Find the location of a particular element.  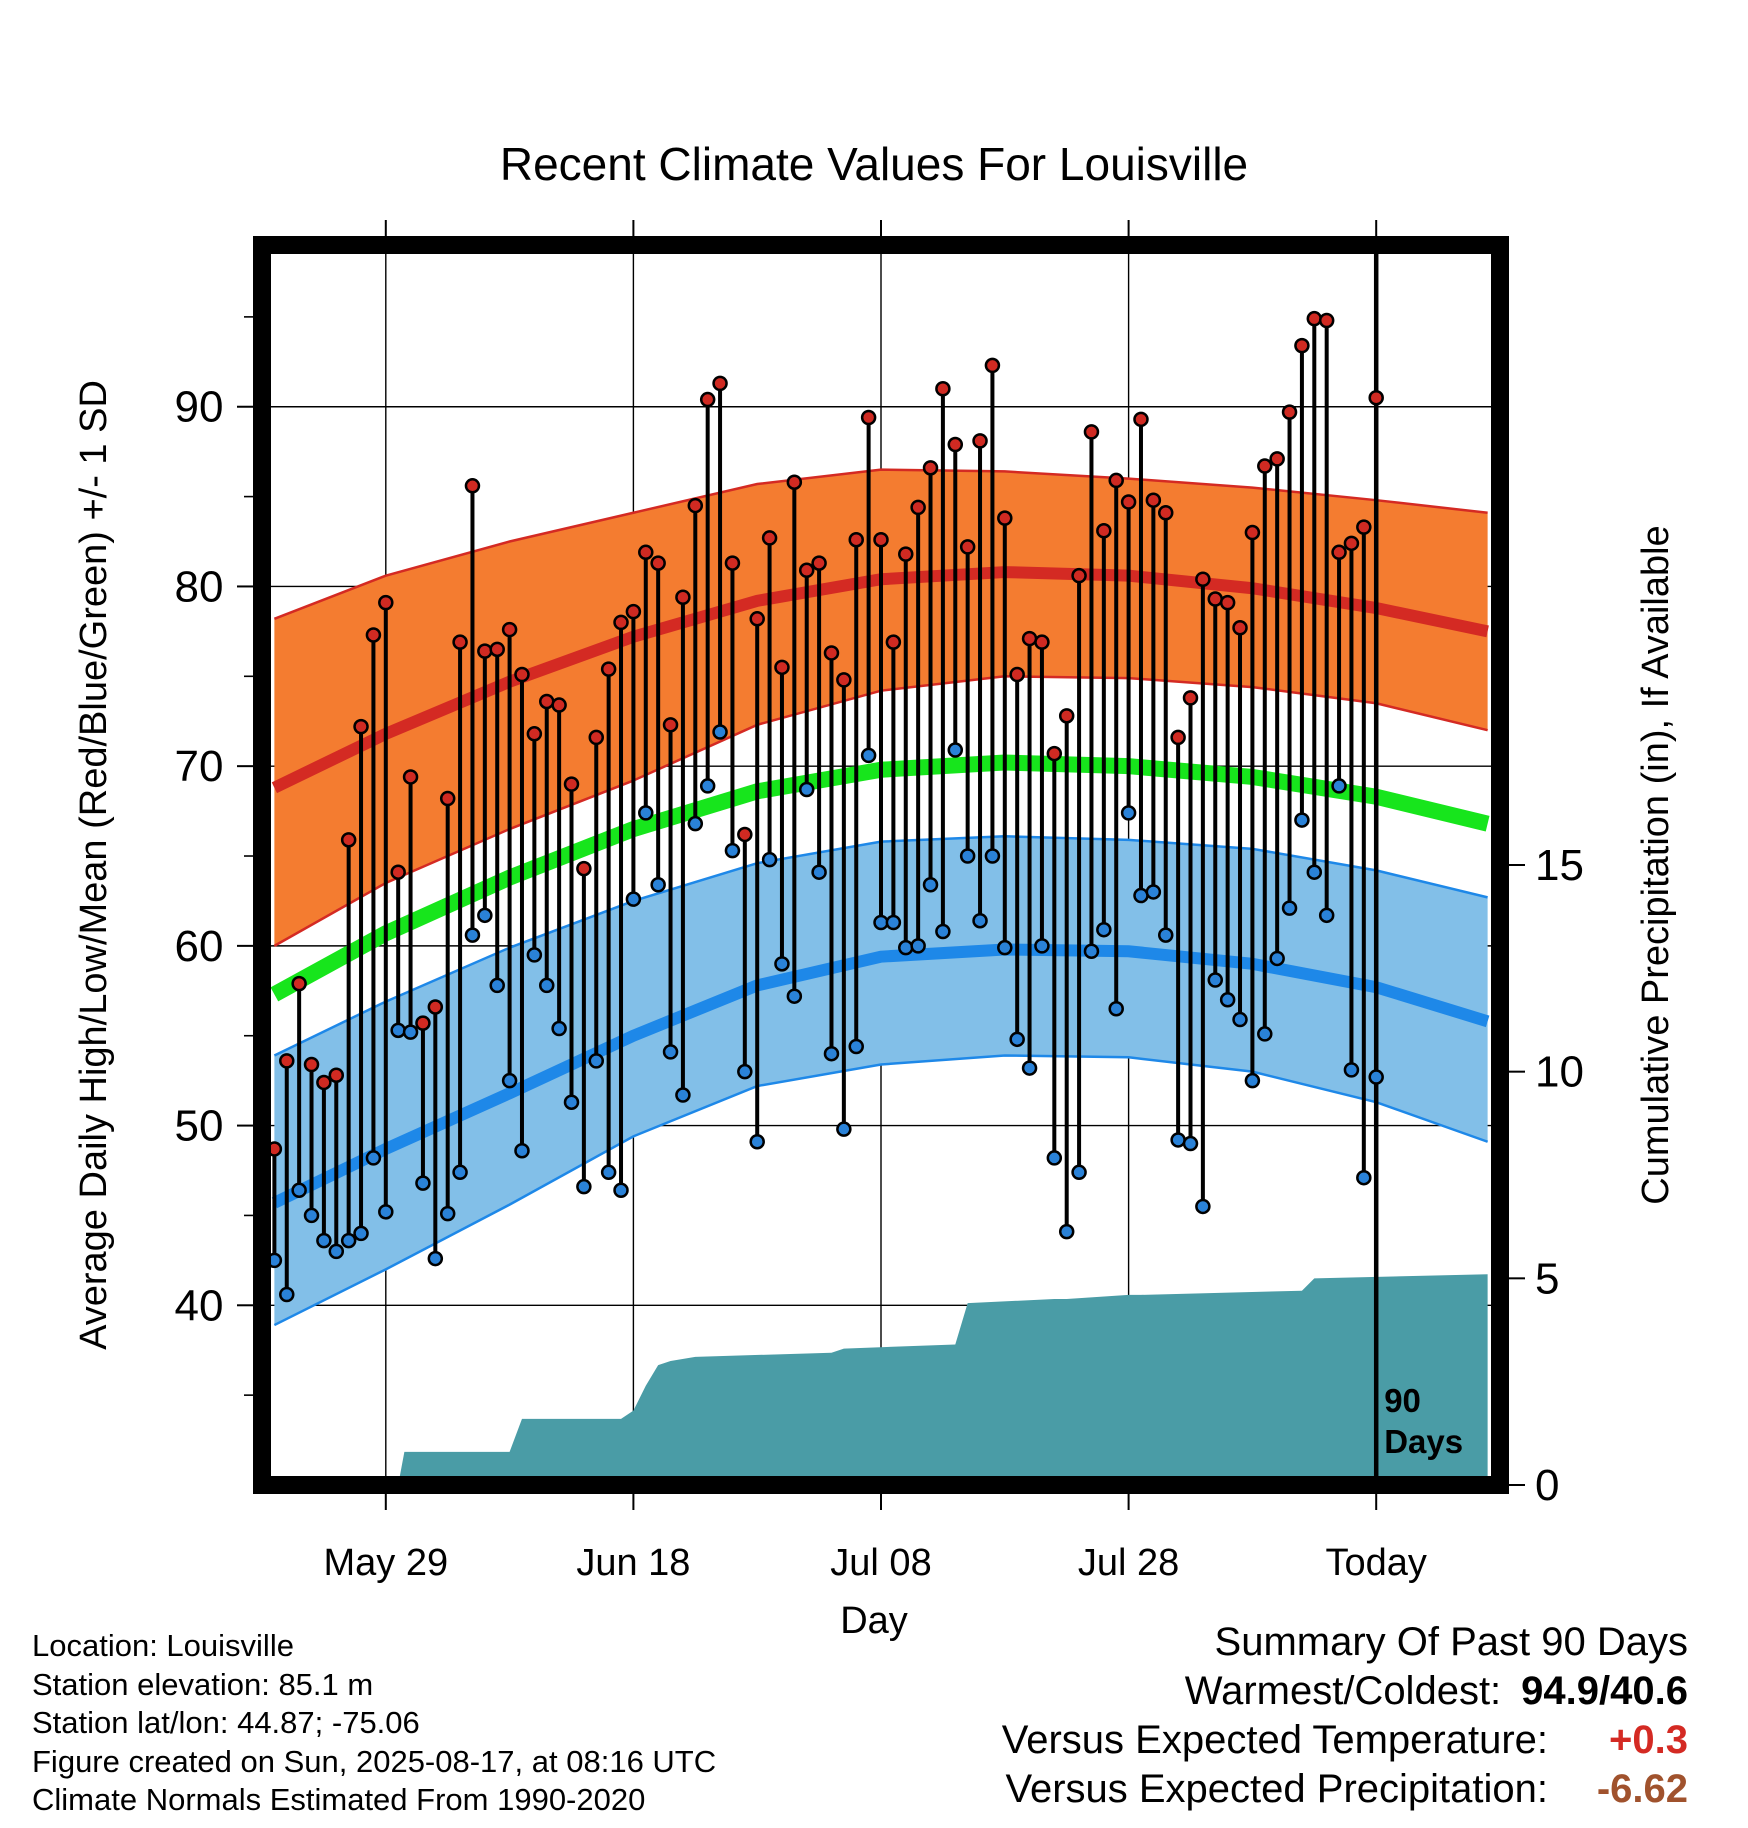

today-label-line1: 90 is located at coordinates (1402, 1400).